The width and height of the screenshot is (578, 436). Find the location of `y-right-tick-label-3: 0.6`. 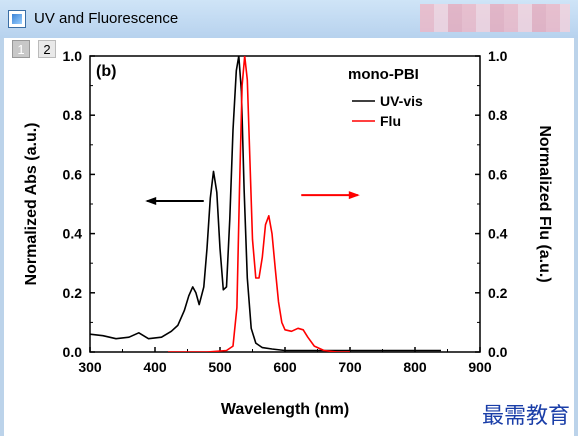

y-right-tick-label-3: 0.6 is located at coordinates (498, 174).